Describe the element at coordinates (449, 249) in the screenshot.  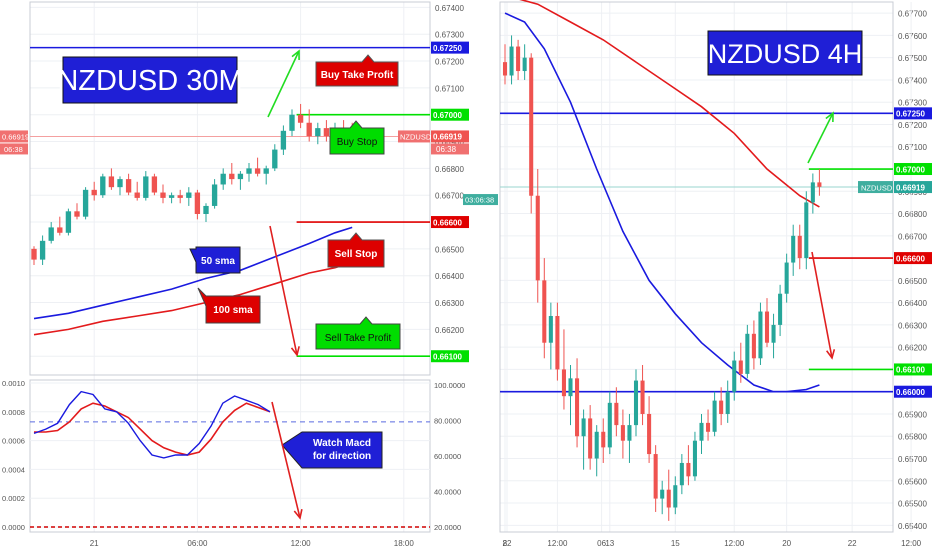
I see `price-tick-label: 0.66500` at that location.